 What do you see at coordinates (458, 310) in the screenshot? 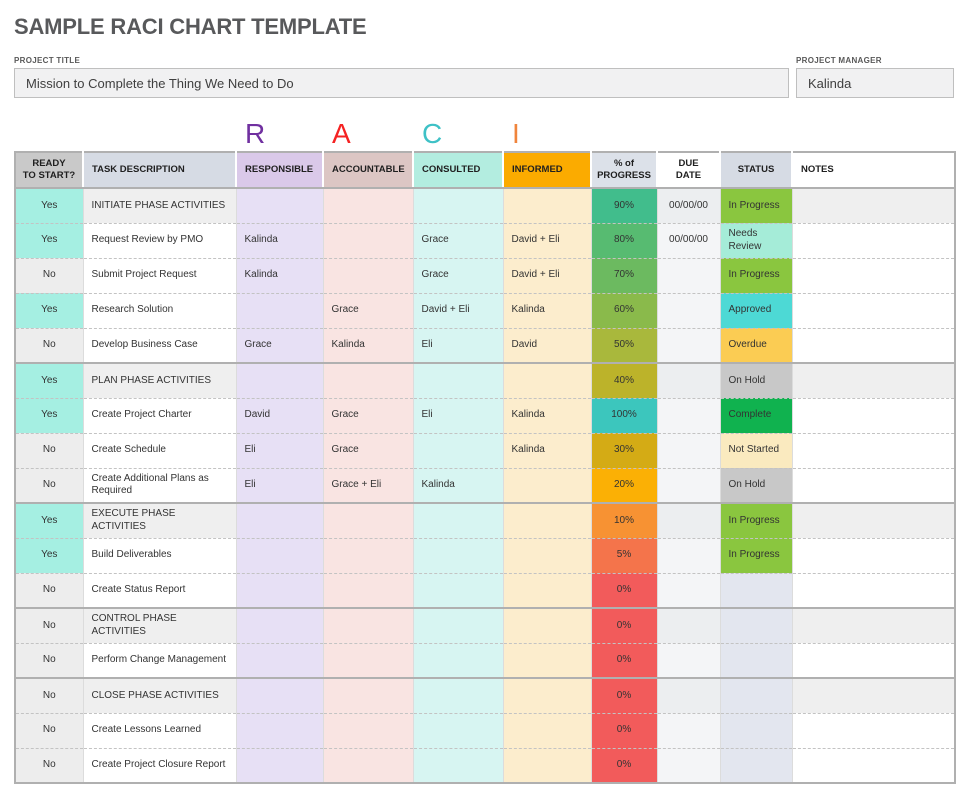
I see `cell-consulted: David + Eli` at bounding box center [458, 310].